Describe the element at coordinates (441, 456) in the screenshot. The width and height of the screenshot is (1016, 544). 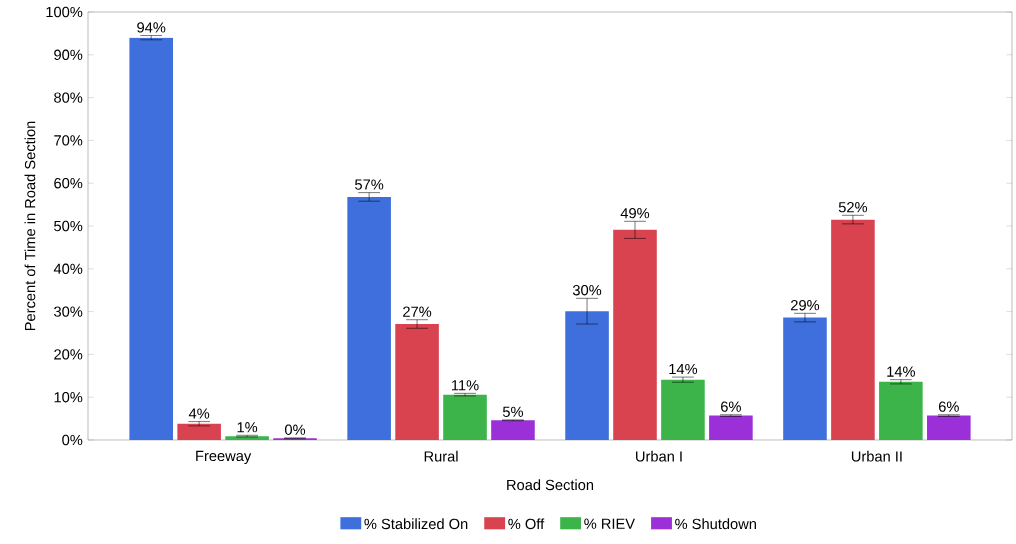
I see `x-tick-label: Rural` at that location.